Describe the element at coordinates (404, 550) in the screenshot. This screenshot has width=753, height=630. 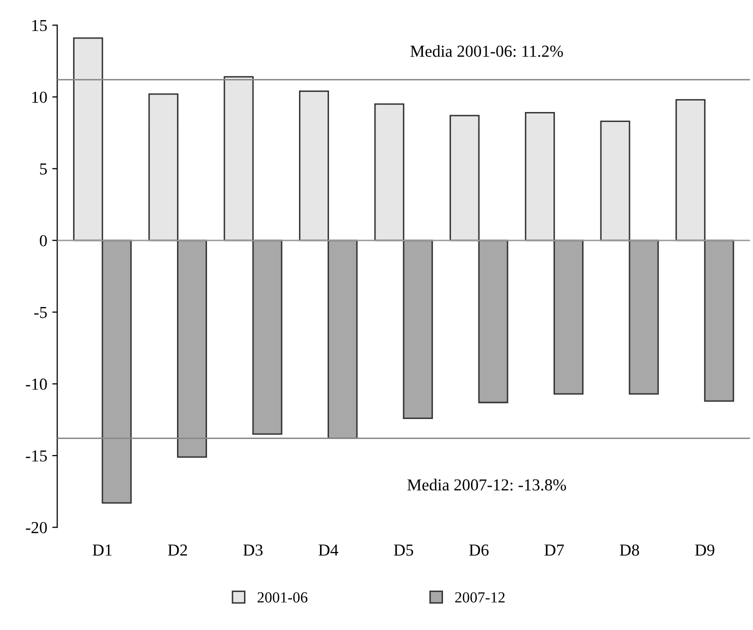
I see `x-tick-label: D5` at that location.